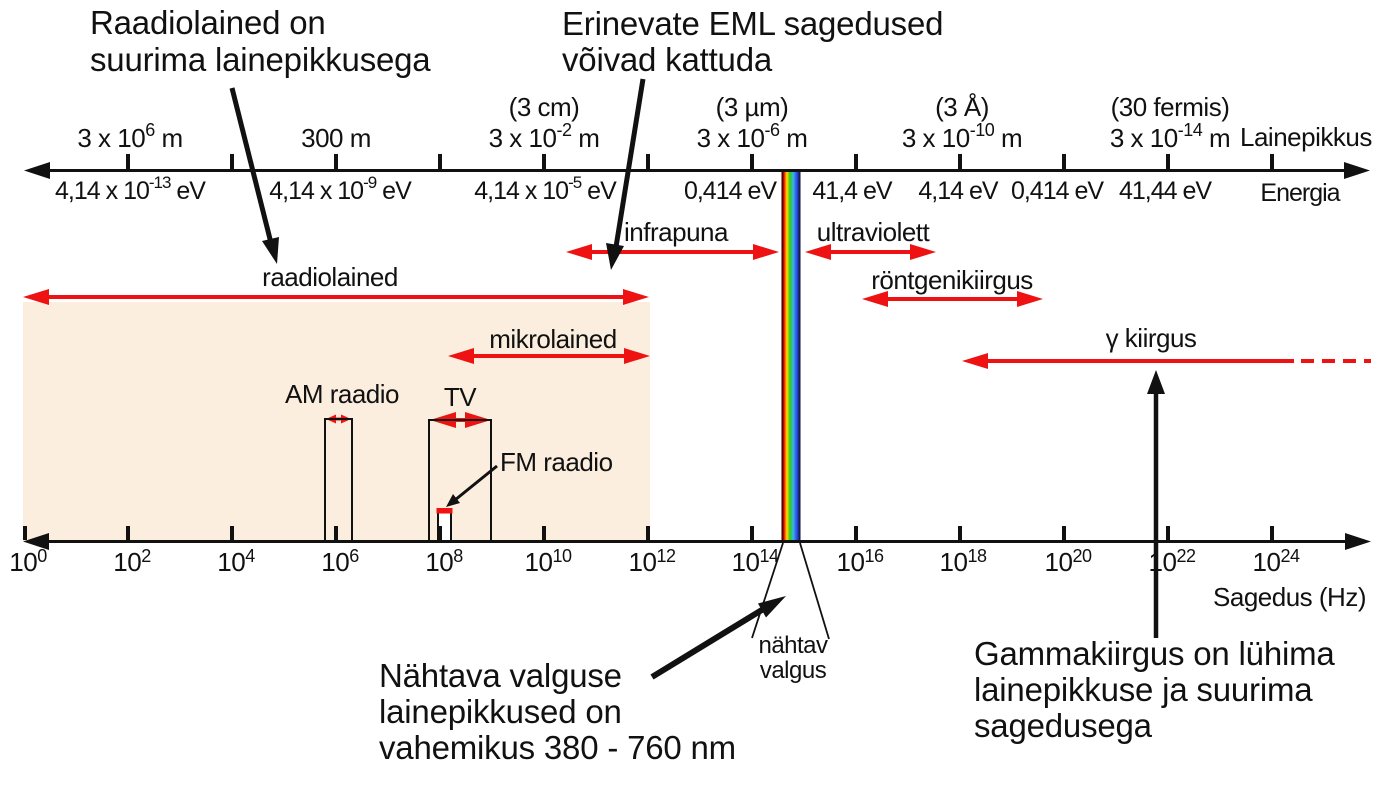 The height and width of the screenshot is (787, 1400). What do you see at coordinates (28, 561) in the screenshot?
I see `svg-text: 10⁰` at bounding box center [28, 561].